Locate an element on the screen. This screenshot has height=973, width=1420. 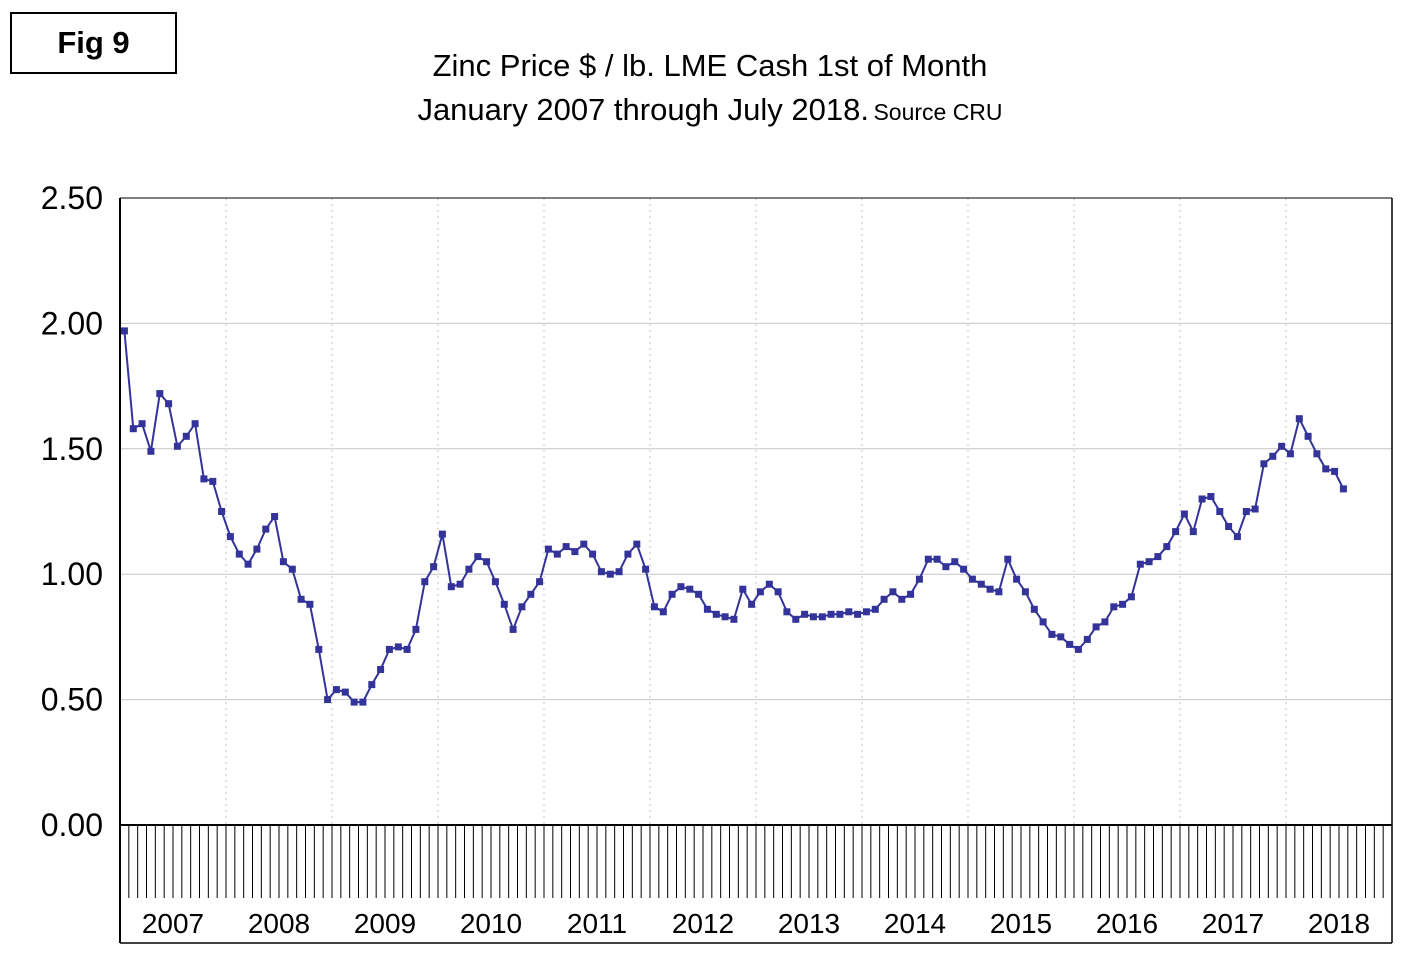
y-tick-label: 1.50 is located at coordinates (72, 449).